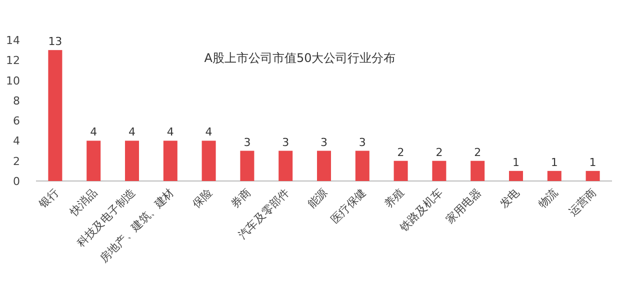 This screenshot has height=296, width=622. What do you see at coordinates (16, 101) in the screenshot?
I see `y-tick-label: 8` at bounding box center [16, 101].